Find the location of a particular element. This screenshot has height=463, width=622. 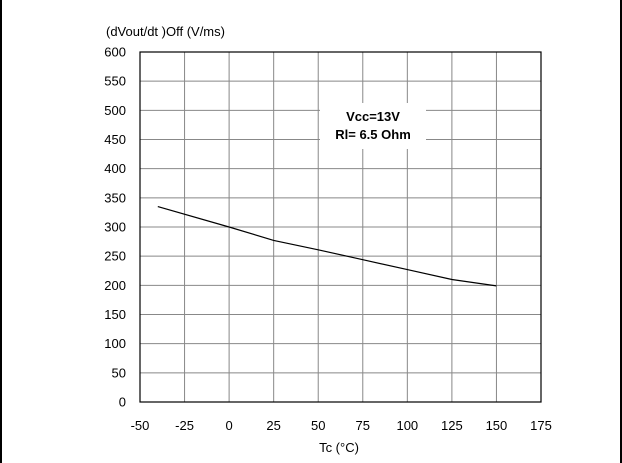

y-tick-label-250: 250 is located at coordinates (115, 256).